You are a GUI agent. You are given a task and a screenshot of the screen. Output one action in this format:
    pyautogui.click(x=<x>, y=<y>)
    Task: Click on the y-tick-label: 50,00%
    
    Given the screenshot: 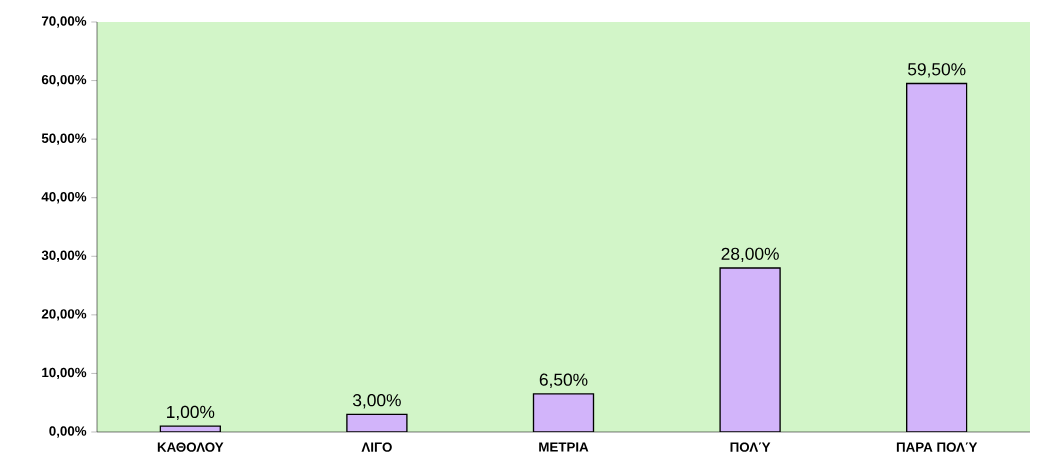 What is the action you would take?
    pyautogui.click(x=64, y=139)
    